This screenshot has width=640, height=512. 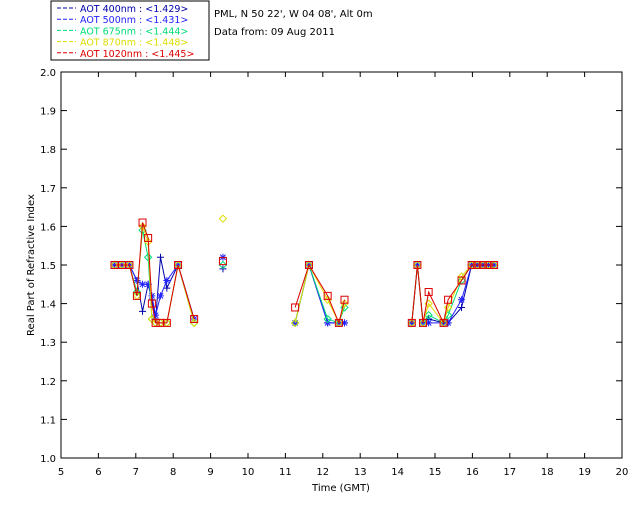 What do you see at coordinates (584, 472) in the screenshot?
I see `x-tick-label: 19` at bounding box center [584, 472].